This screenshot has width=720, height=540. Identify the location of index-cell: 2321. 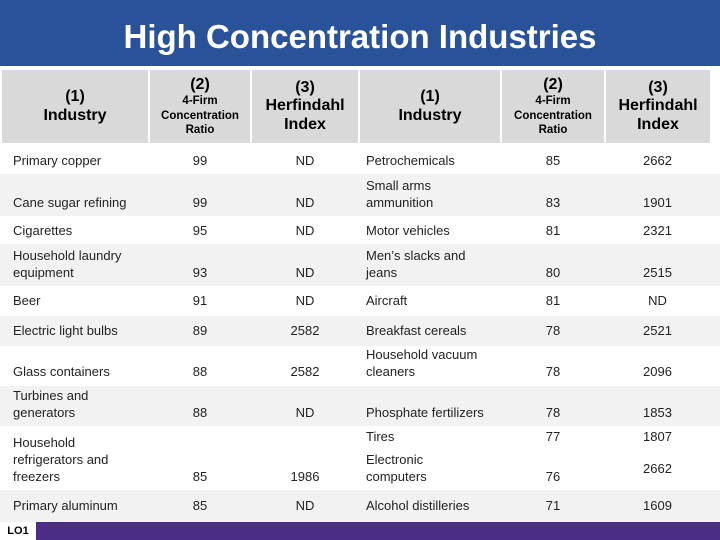
(657, 230).